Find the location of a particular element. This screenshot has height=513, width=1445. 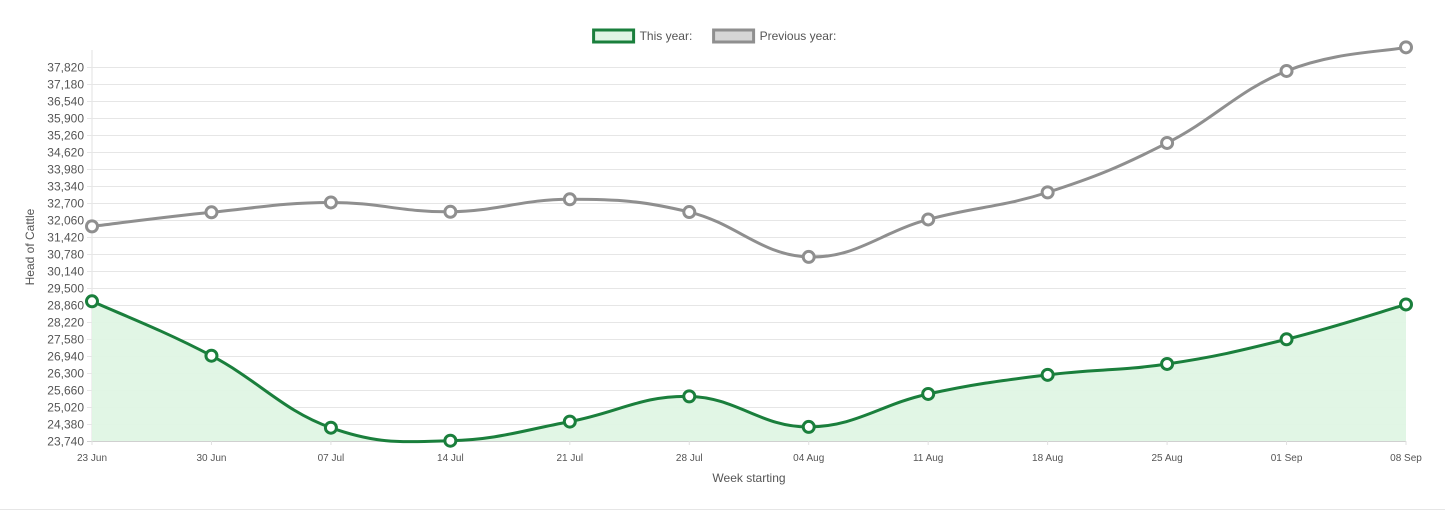

y-tick-label: 26,940 is located at coordinates (65, 357).